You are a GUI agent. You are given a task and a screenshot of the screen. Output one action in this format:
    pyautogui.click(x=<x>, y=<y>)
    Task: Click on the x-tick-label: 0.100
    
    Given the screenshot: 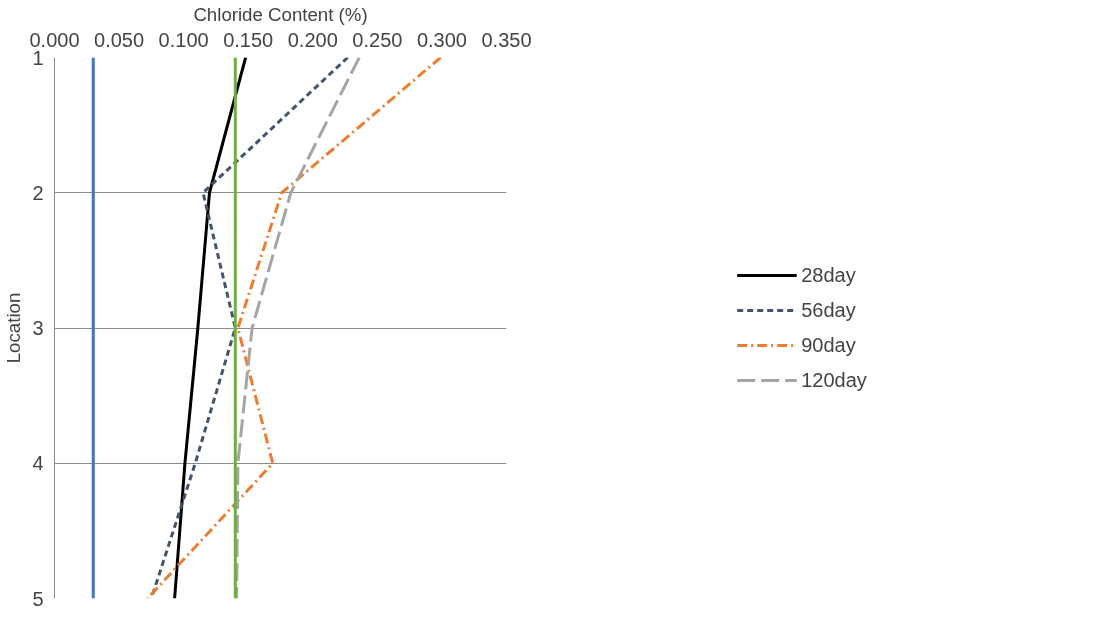 What is the action you would take?
    pyautogui.click(x=183, y=39)
    